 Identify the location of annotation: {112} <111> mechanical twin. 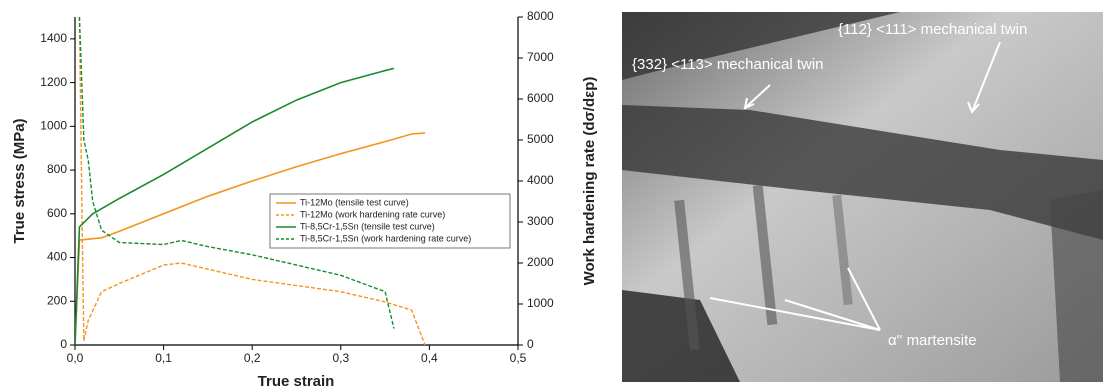
(932, 29).